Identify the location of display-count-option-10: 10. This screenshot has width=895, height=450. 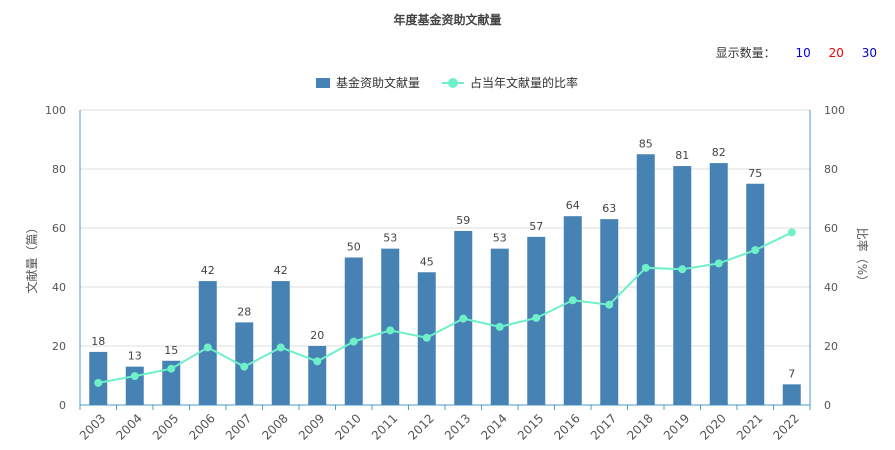
(803, 53).